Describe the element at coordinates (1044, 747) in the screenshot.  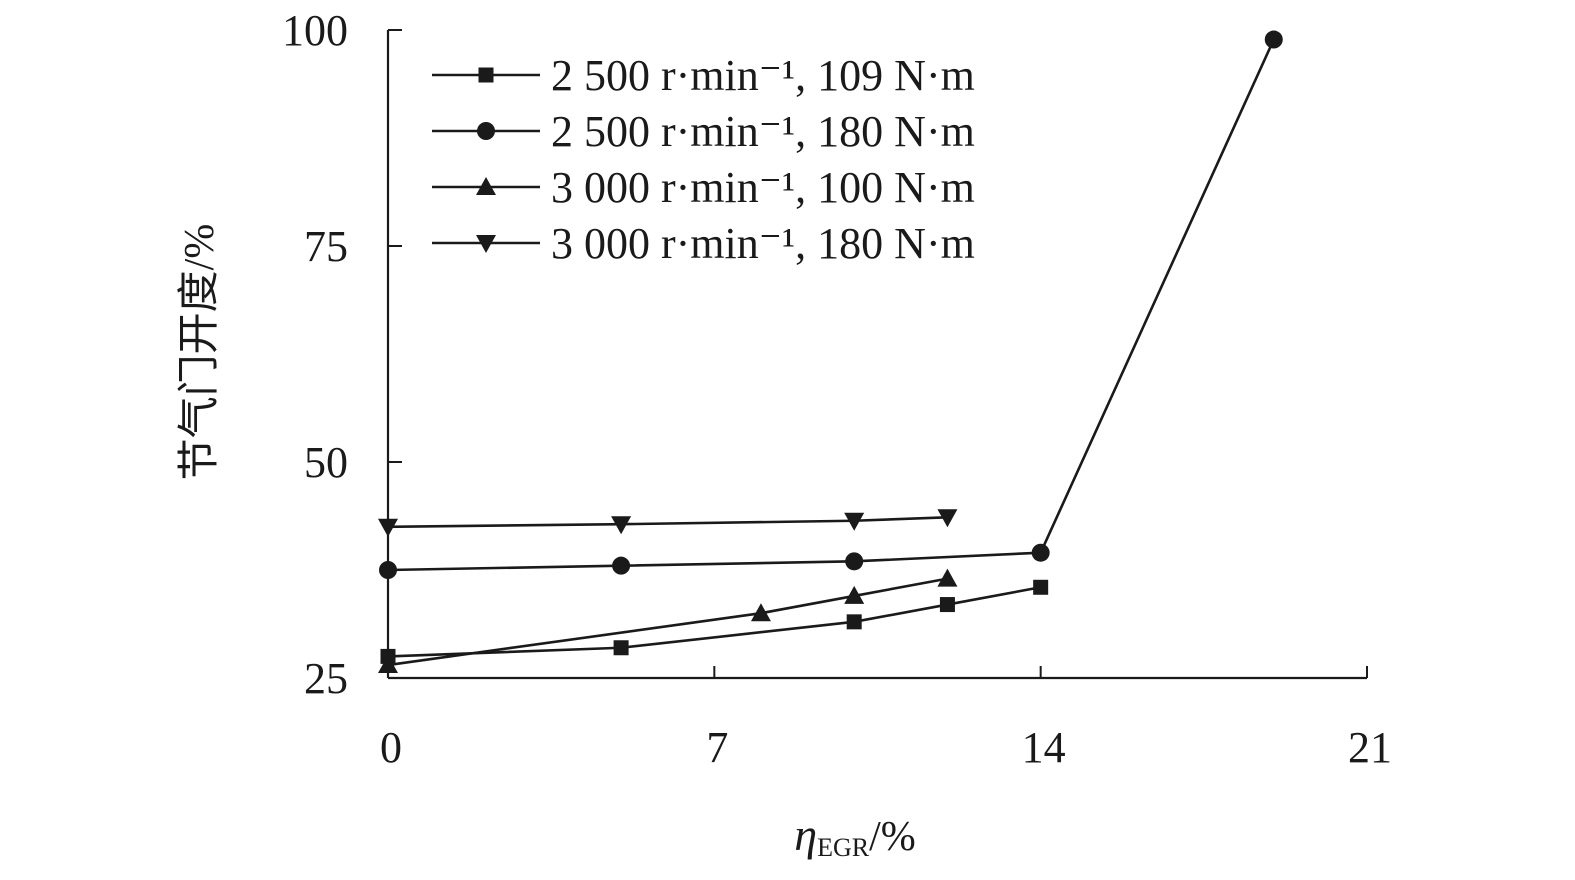
I see `x-tick-label: 14` at that location.